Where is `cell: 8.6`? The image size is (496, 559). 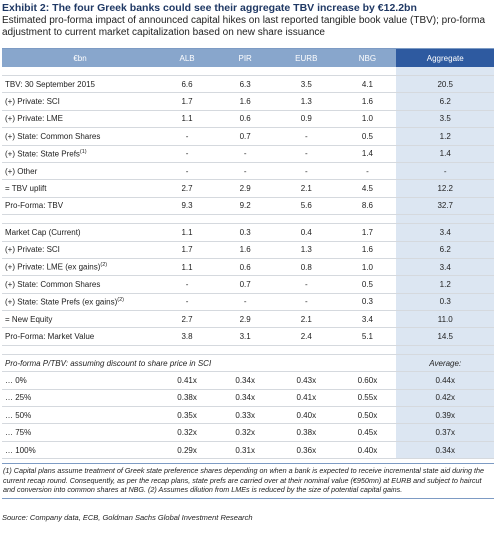
cell: 8.6 is located at coordinates (367, 206).